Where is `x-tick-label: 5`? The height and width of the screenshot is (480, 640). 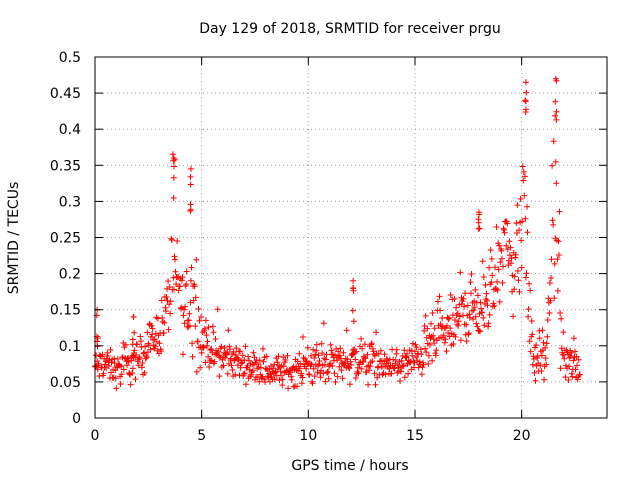 x-tick-label: 5 is located at coordinates (201, 436).